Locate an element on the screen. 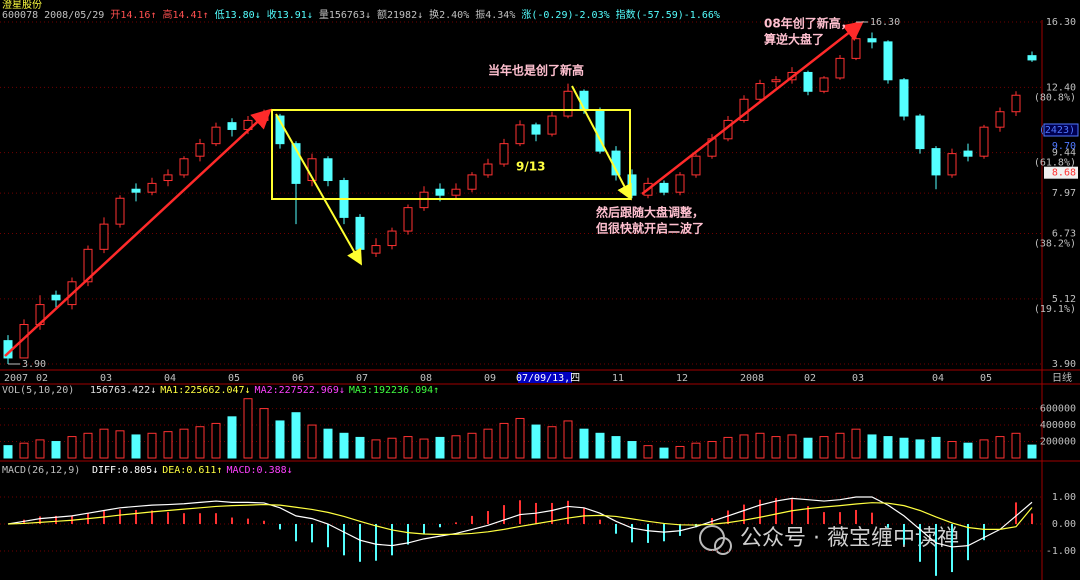  x-tick-label: 07/09/13,四 is located at coordinates (548, 378).